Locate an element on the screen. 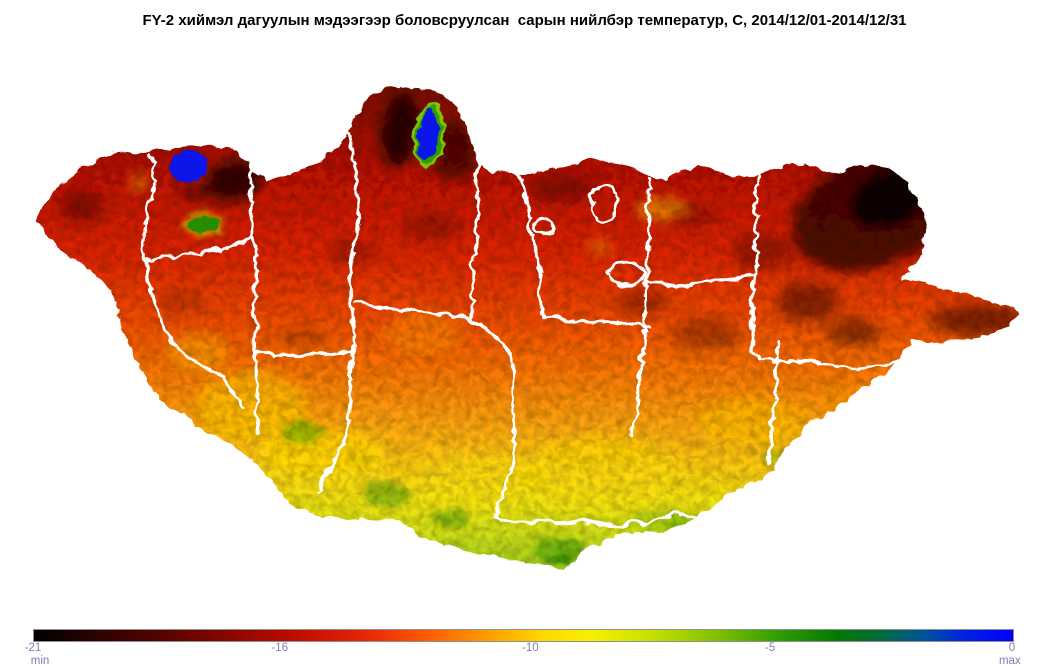  khyargas-green-patch is located at coordinates (202, 222).